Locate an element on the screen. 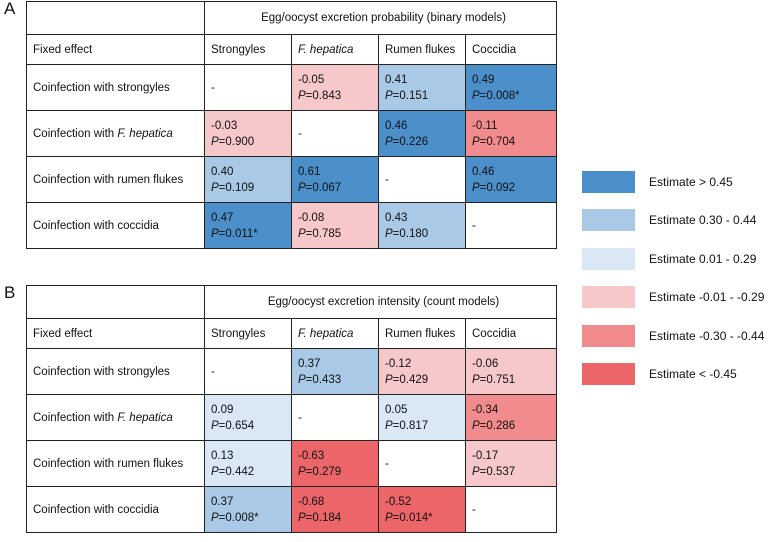  row-label: Coinfection with F. hepatica is located at coordinates (115, 417).